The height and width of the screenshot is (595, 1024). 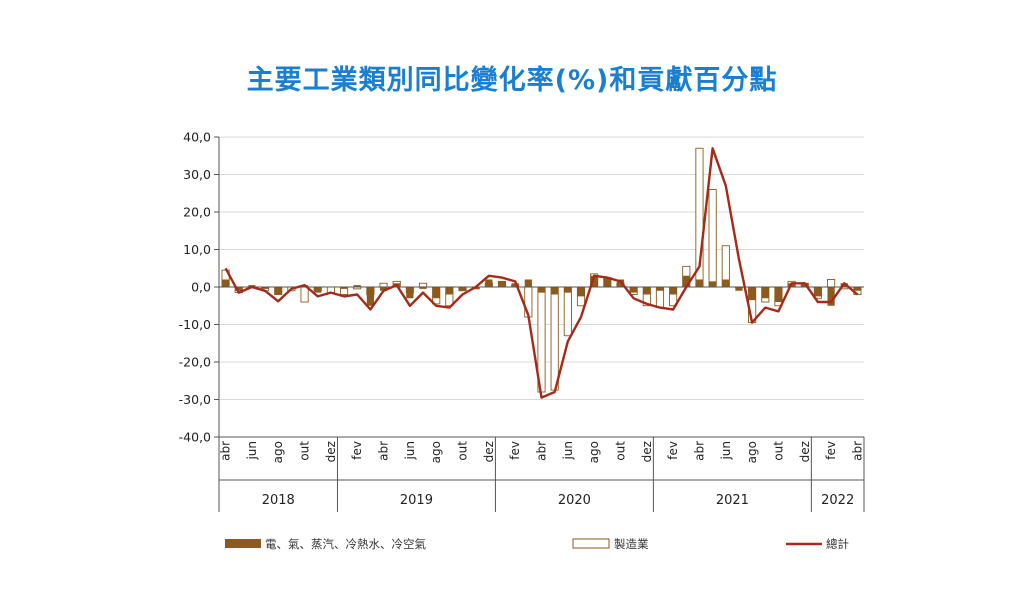 I want to click on year-label: 2019, so click(x=416, y=500).